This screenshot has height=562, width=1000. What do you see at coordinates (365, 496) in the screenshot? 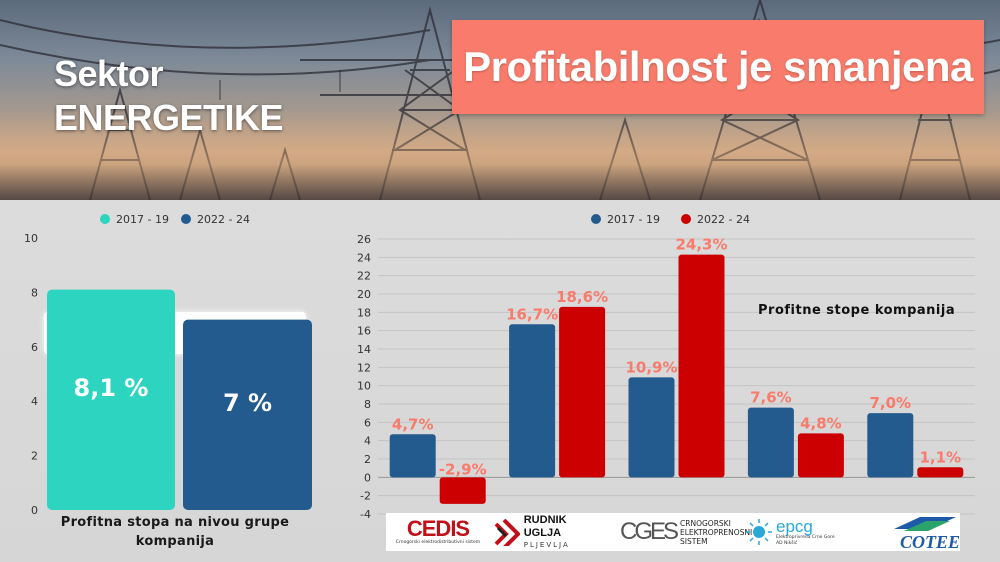
I see `right-y-tick-label: -2` at bounding box center [365, 496].